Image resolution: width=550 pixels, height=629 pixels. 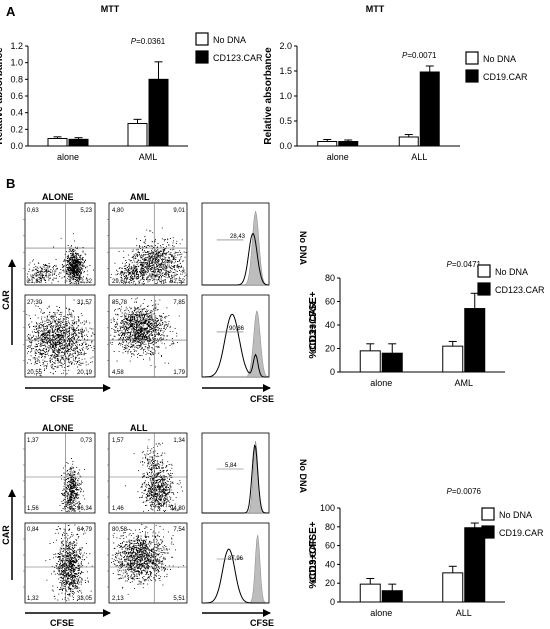 I want to click on y-tick-label: 2.0, so click(x=285, y=46).